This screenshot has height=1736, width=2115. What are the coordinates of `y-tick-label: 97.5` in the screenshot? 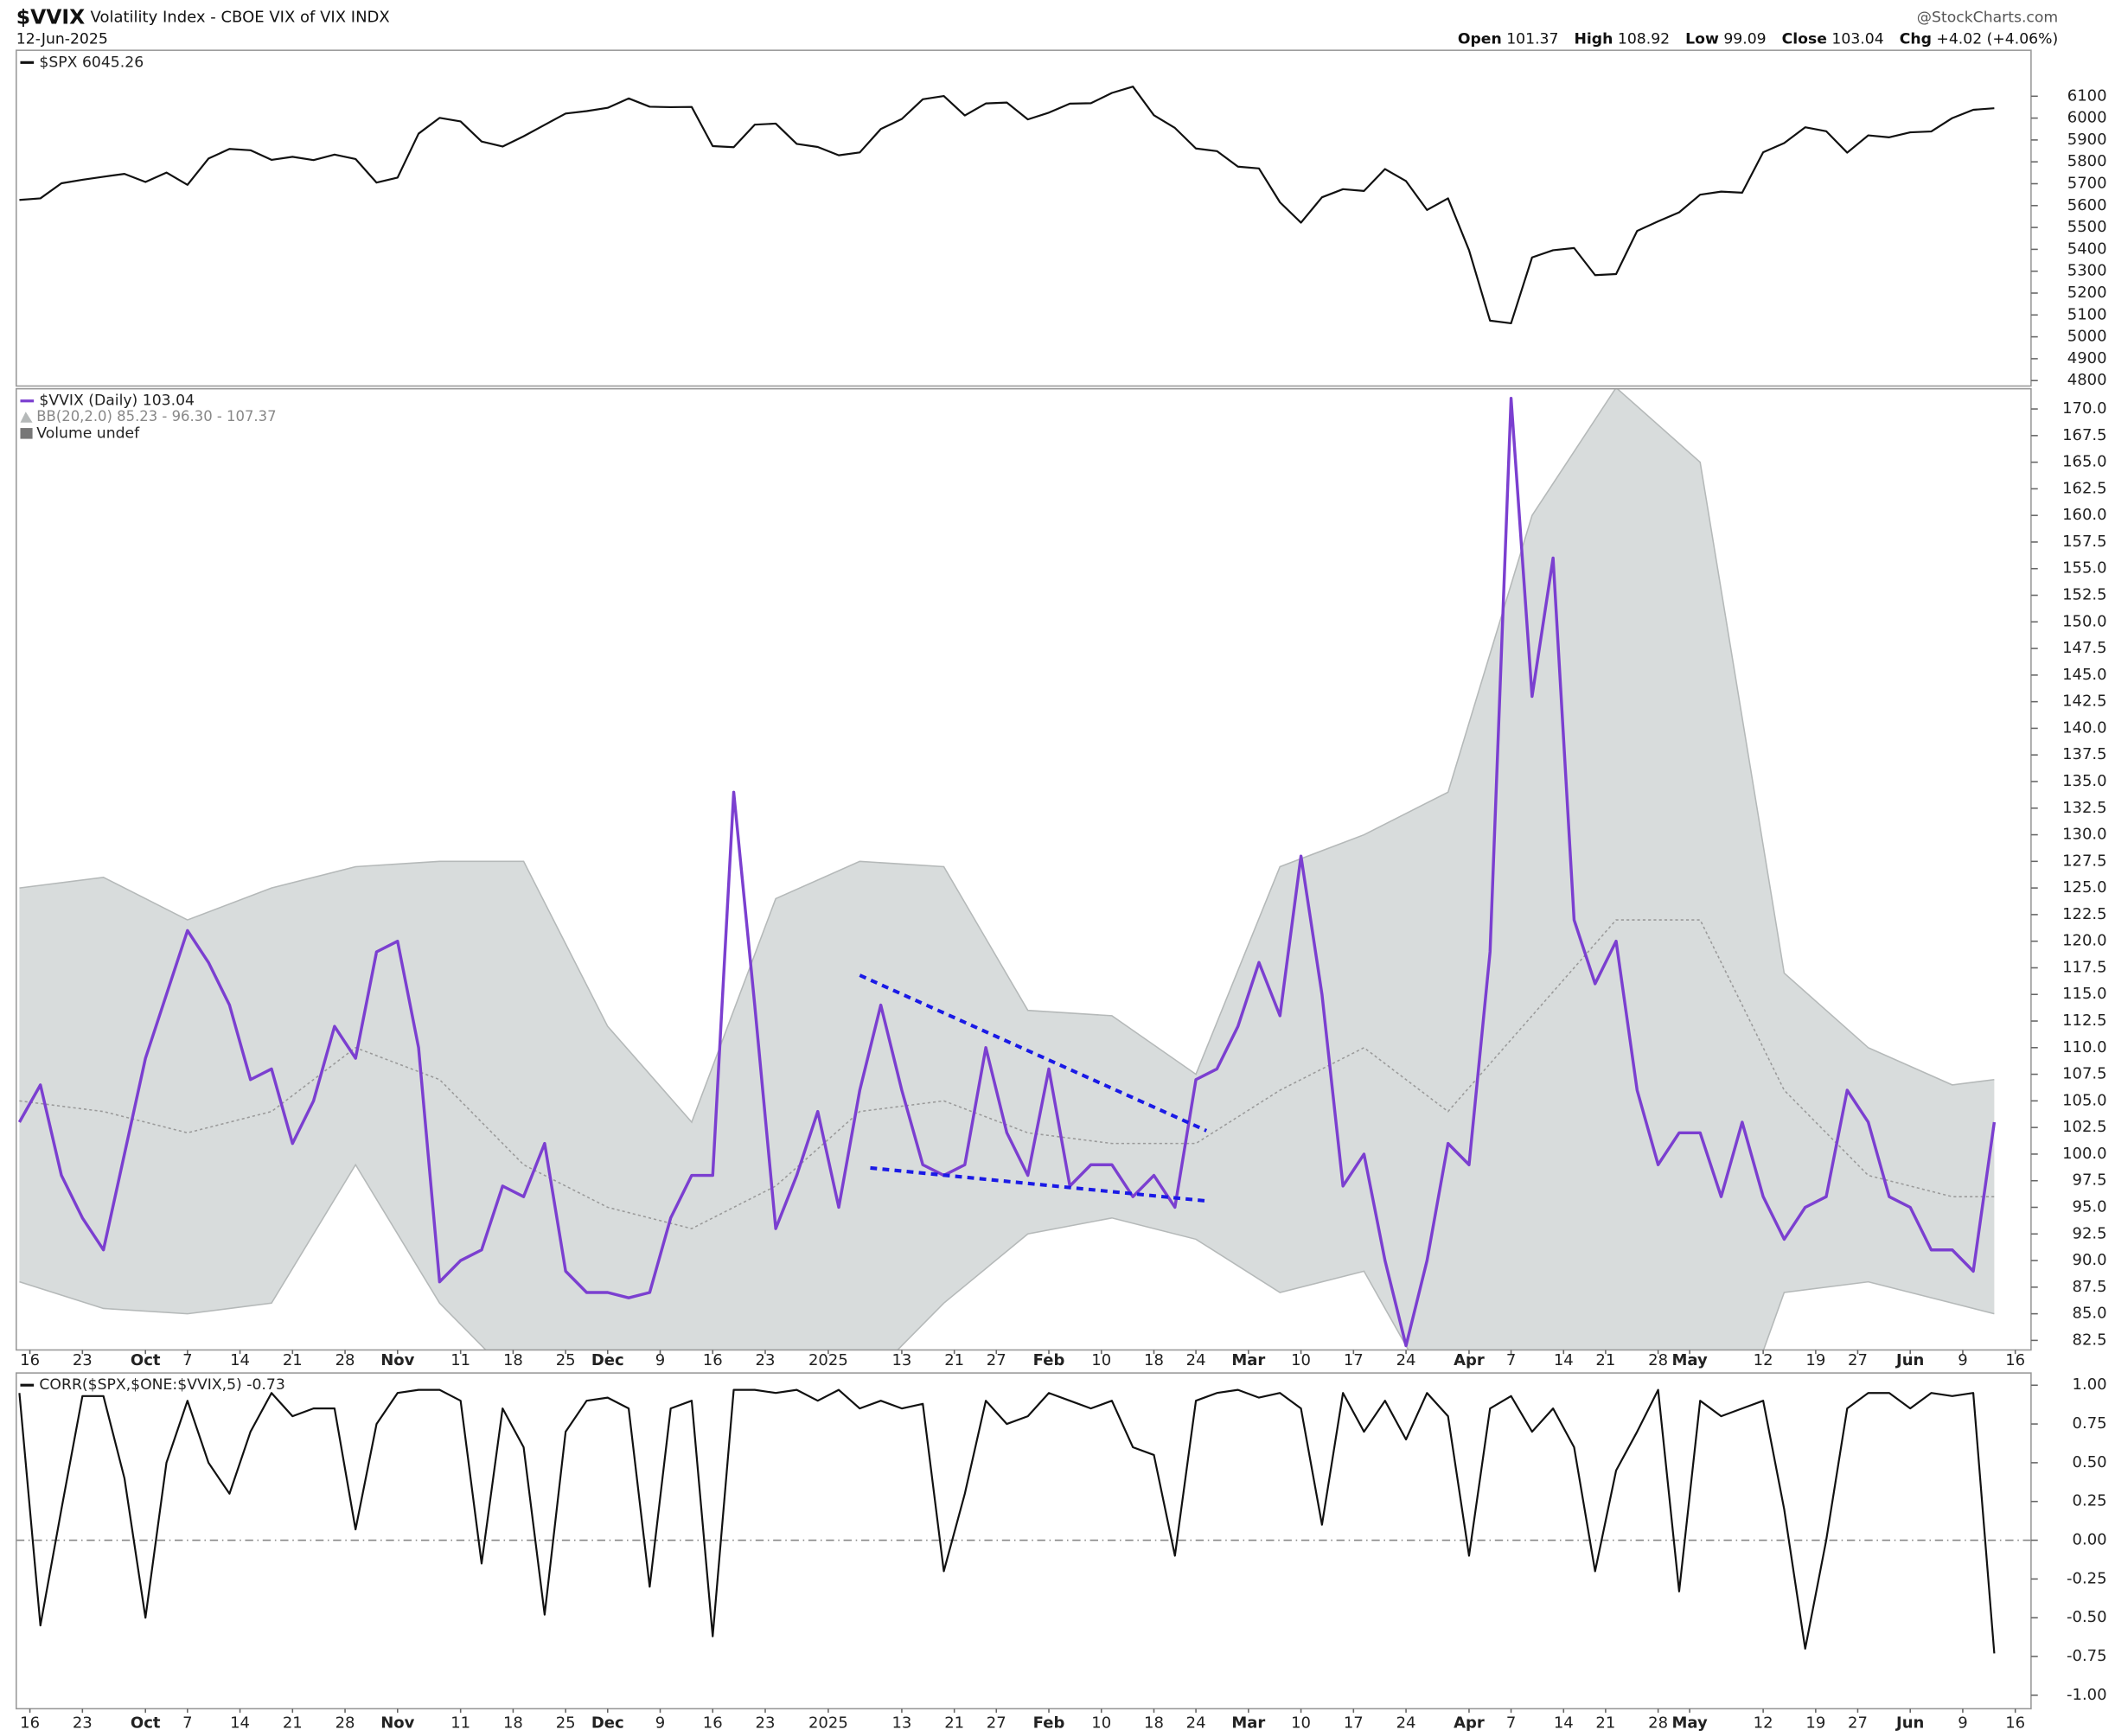 It's located at (2090, 1180).